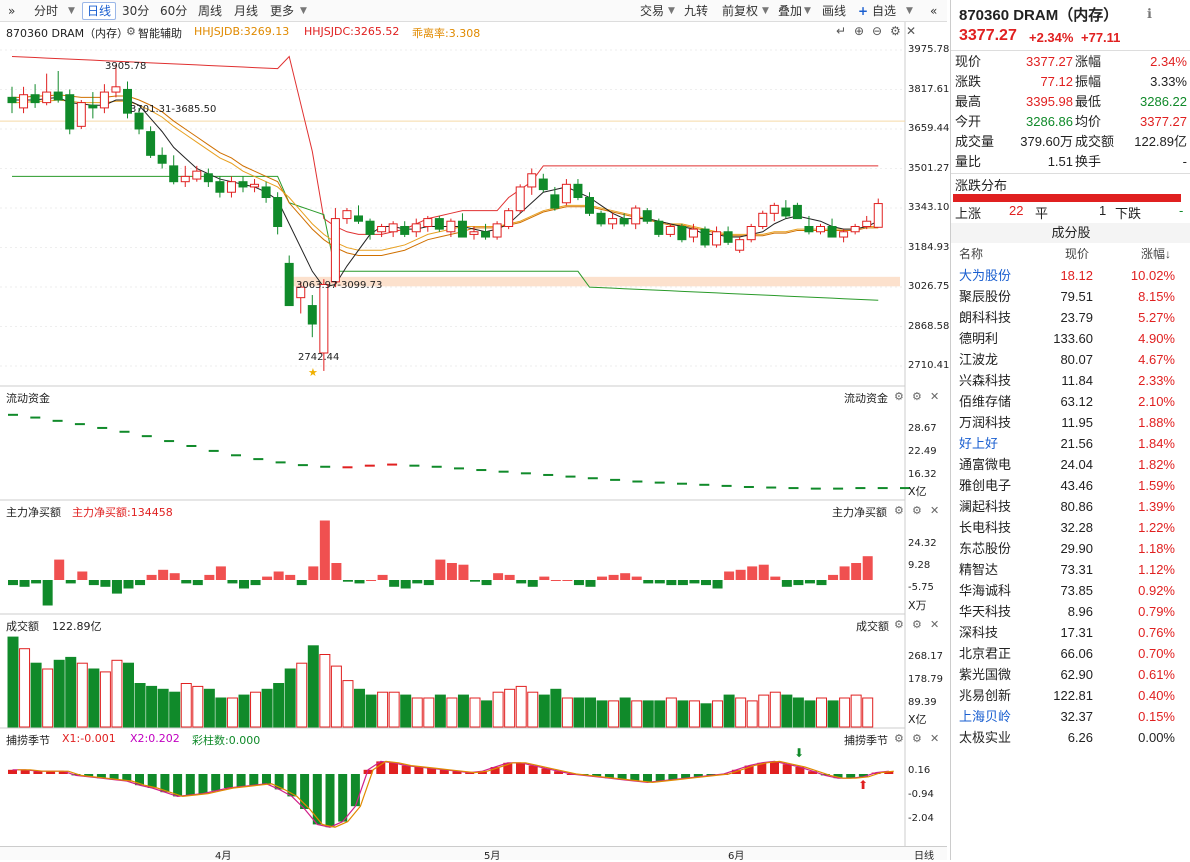  What do you see at coordinates (911, 31) in the screenshot?
I see `close-icon: ✕` at bounding box center [911, 31].